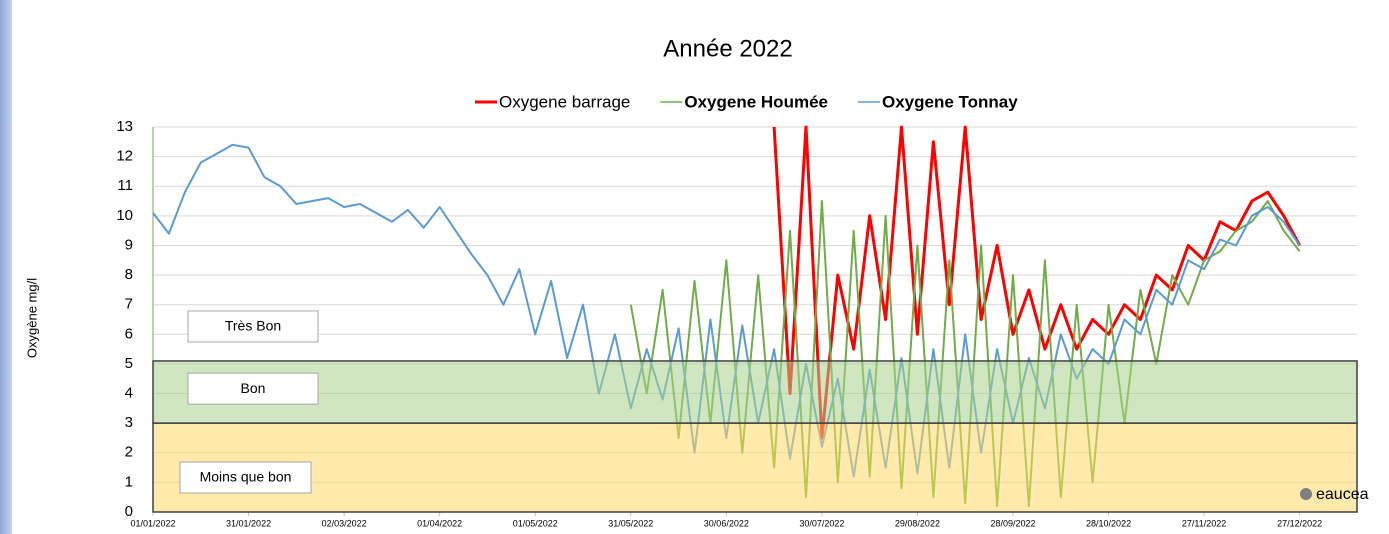 This screenshot has height=534, width=1389. What do you see at coordinates (1204, 523) in the screenshot?
I see `x-tick-label: 27/11/2022` at bounding box center [1204, 523].